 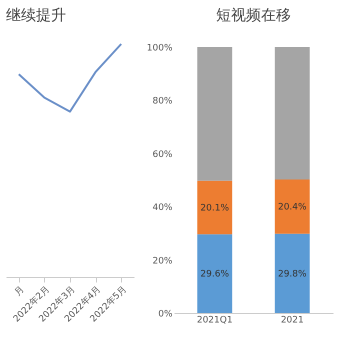 I want to click on data-label: 29.8%, so click(x=293, y=274).